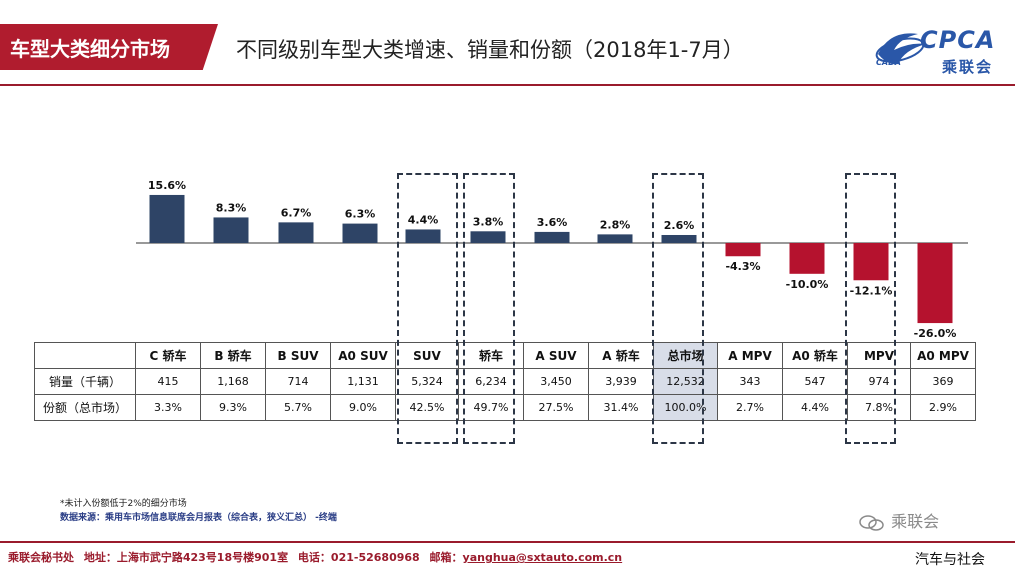 The image size is (1015, 570). What do you see at coordinates (556, 355) in the screenshot?
I see `table-header-cell: A SUV` at bounding box center [556, 355].